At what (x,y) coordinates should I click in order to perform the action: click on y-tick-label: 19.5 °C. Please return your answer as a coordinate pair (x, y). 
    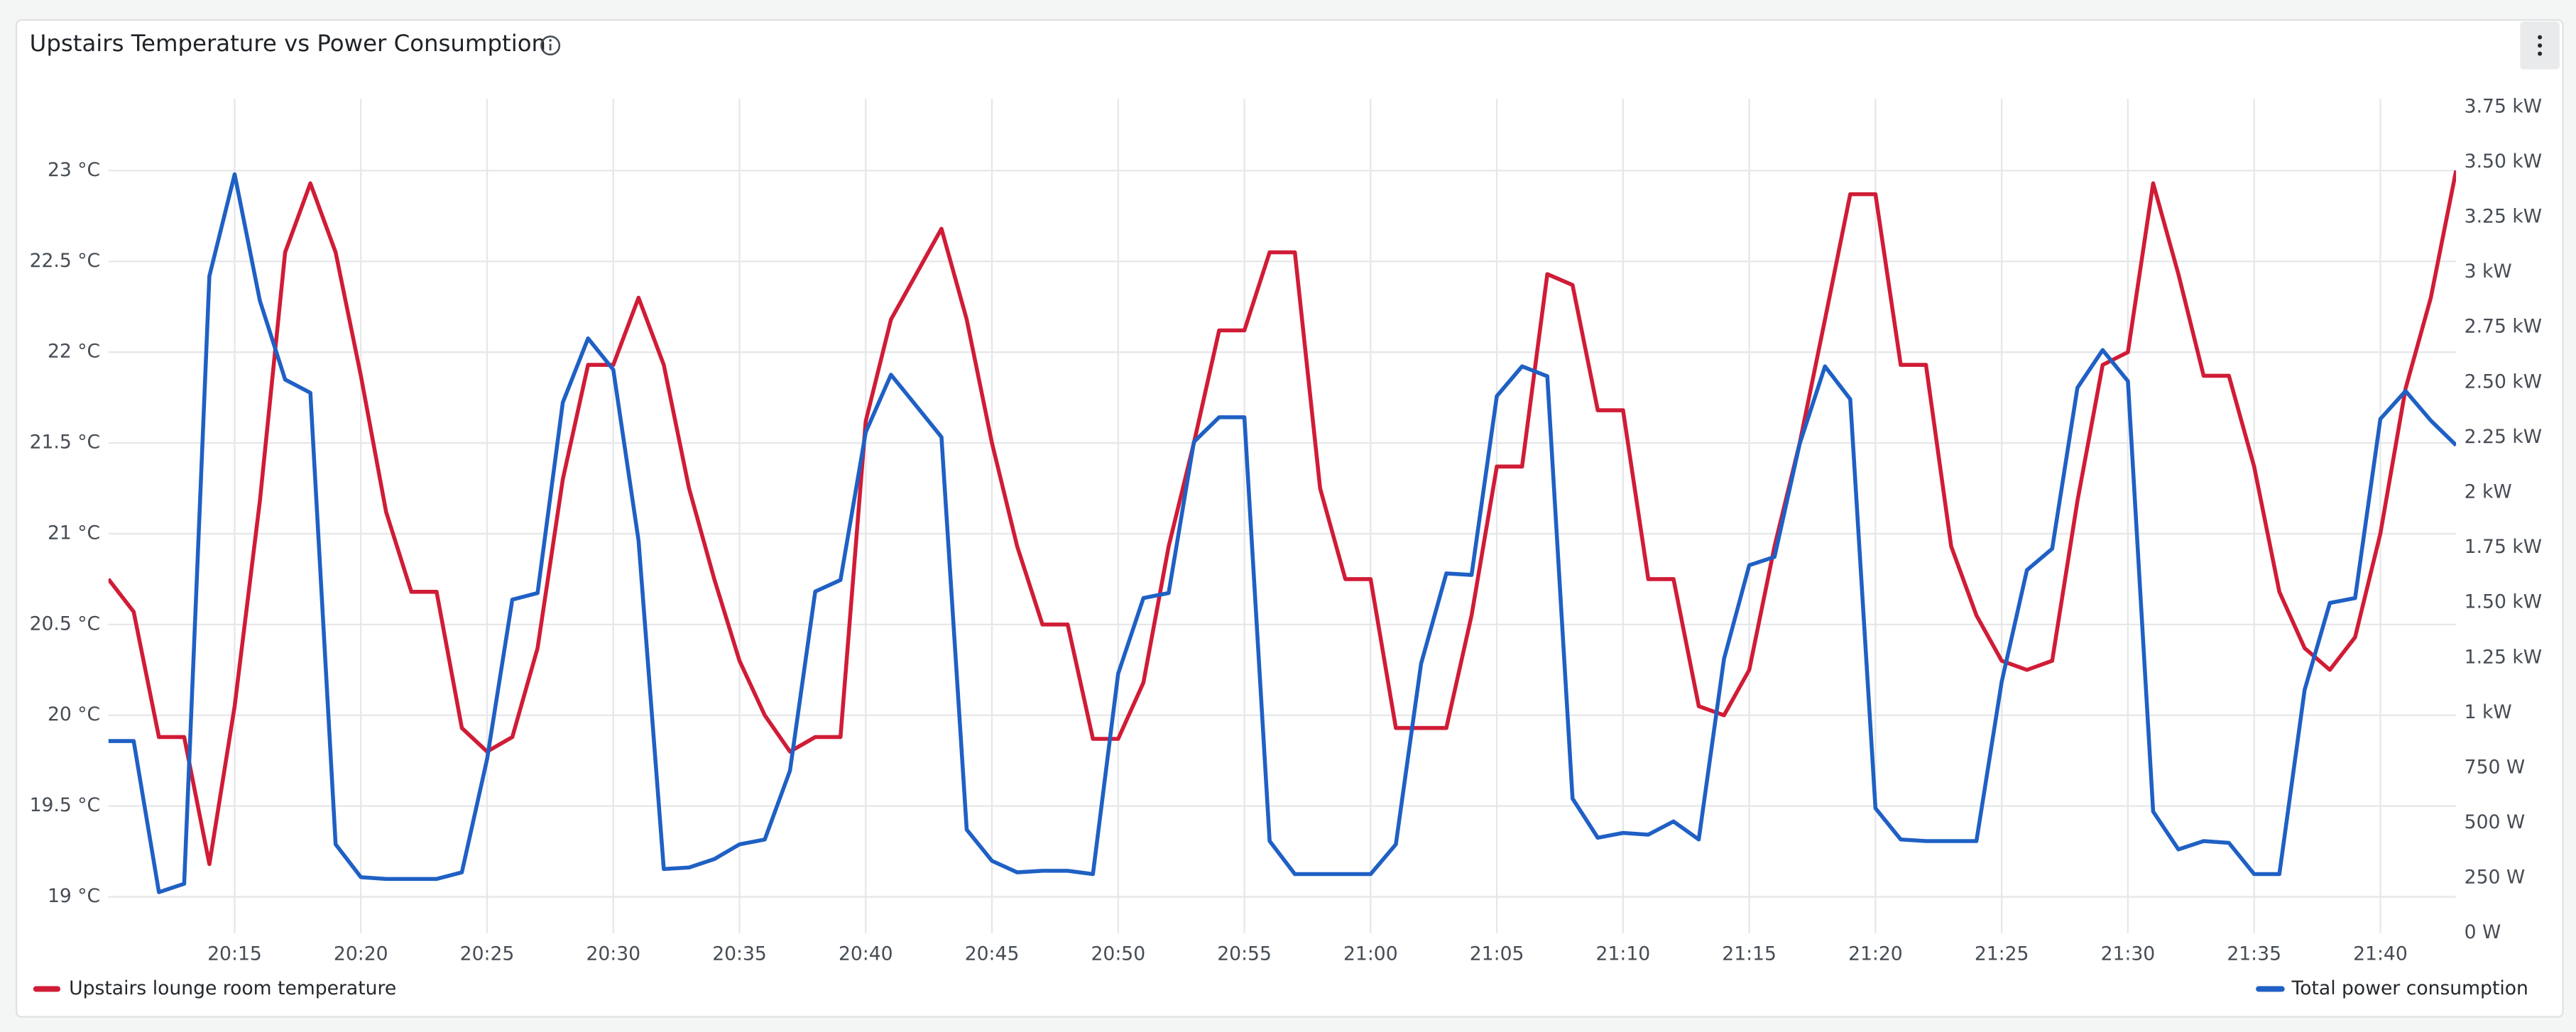
    Looking at the image, I should click on (65, 805).